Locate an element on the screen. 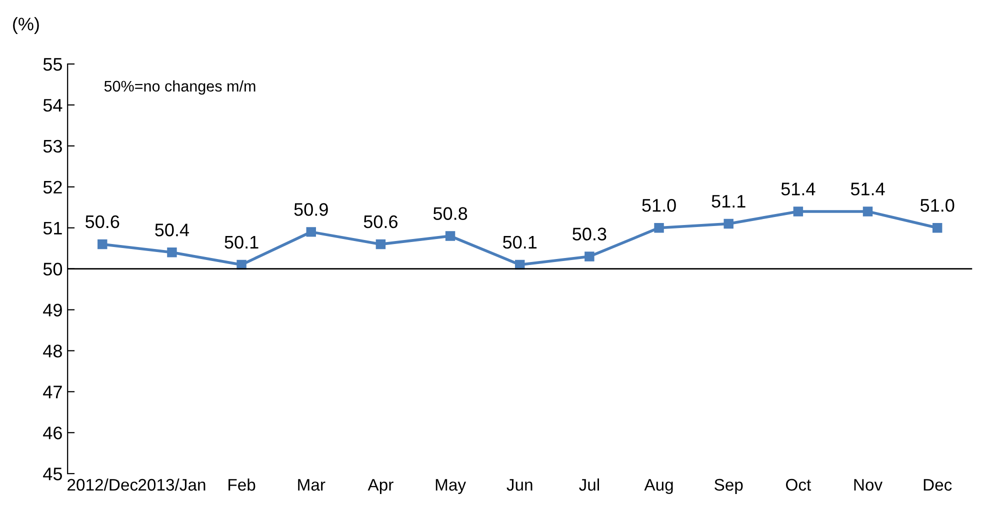 This screenshot has width=994, height=512. x-tick-label: 2013/Jan is located at coordinates (172, 484).